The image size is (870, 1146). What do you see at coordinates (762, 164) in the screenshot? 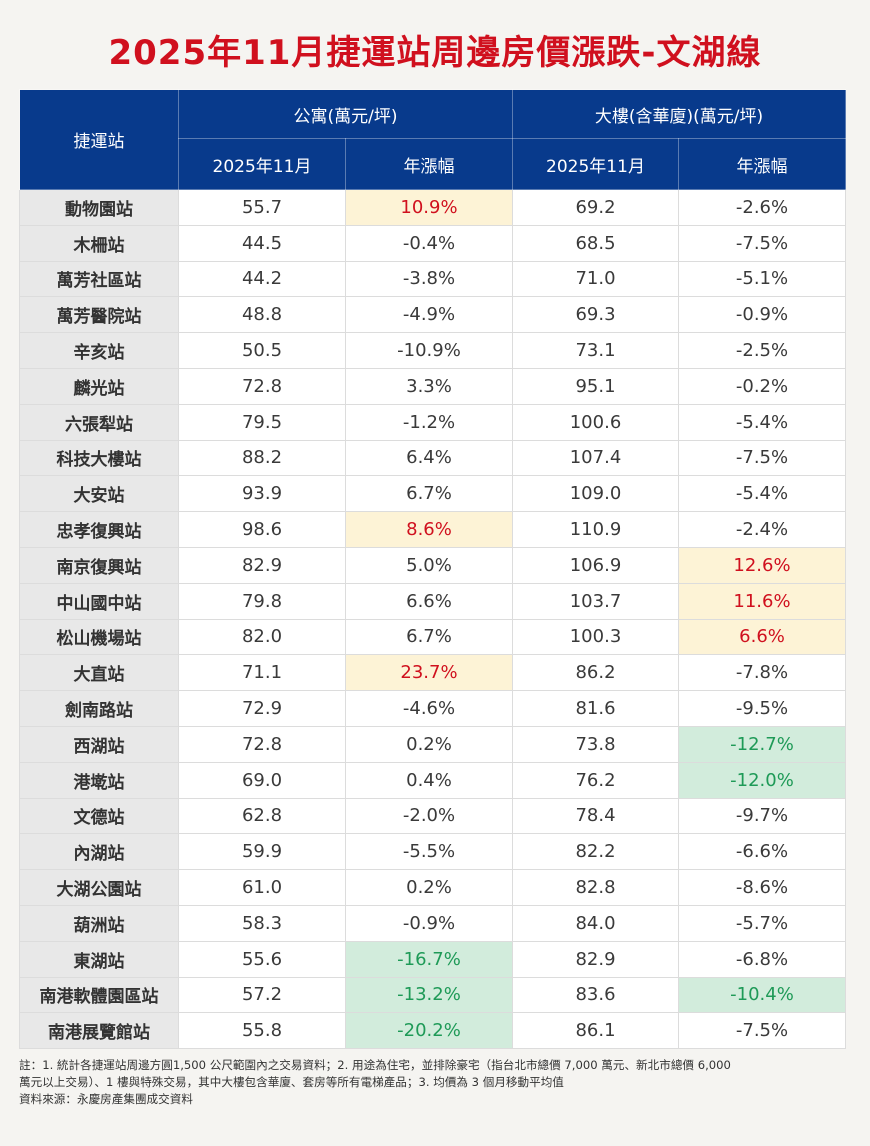
I see `header-bld-change: 年漲幅` at bounding box center [762, 164].